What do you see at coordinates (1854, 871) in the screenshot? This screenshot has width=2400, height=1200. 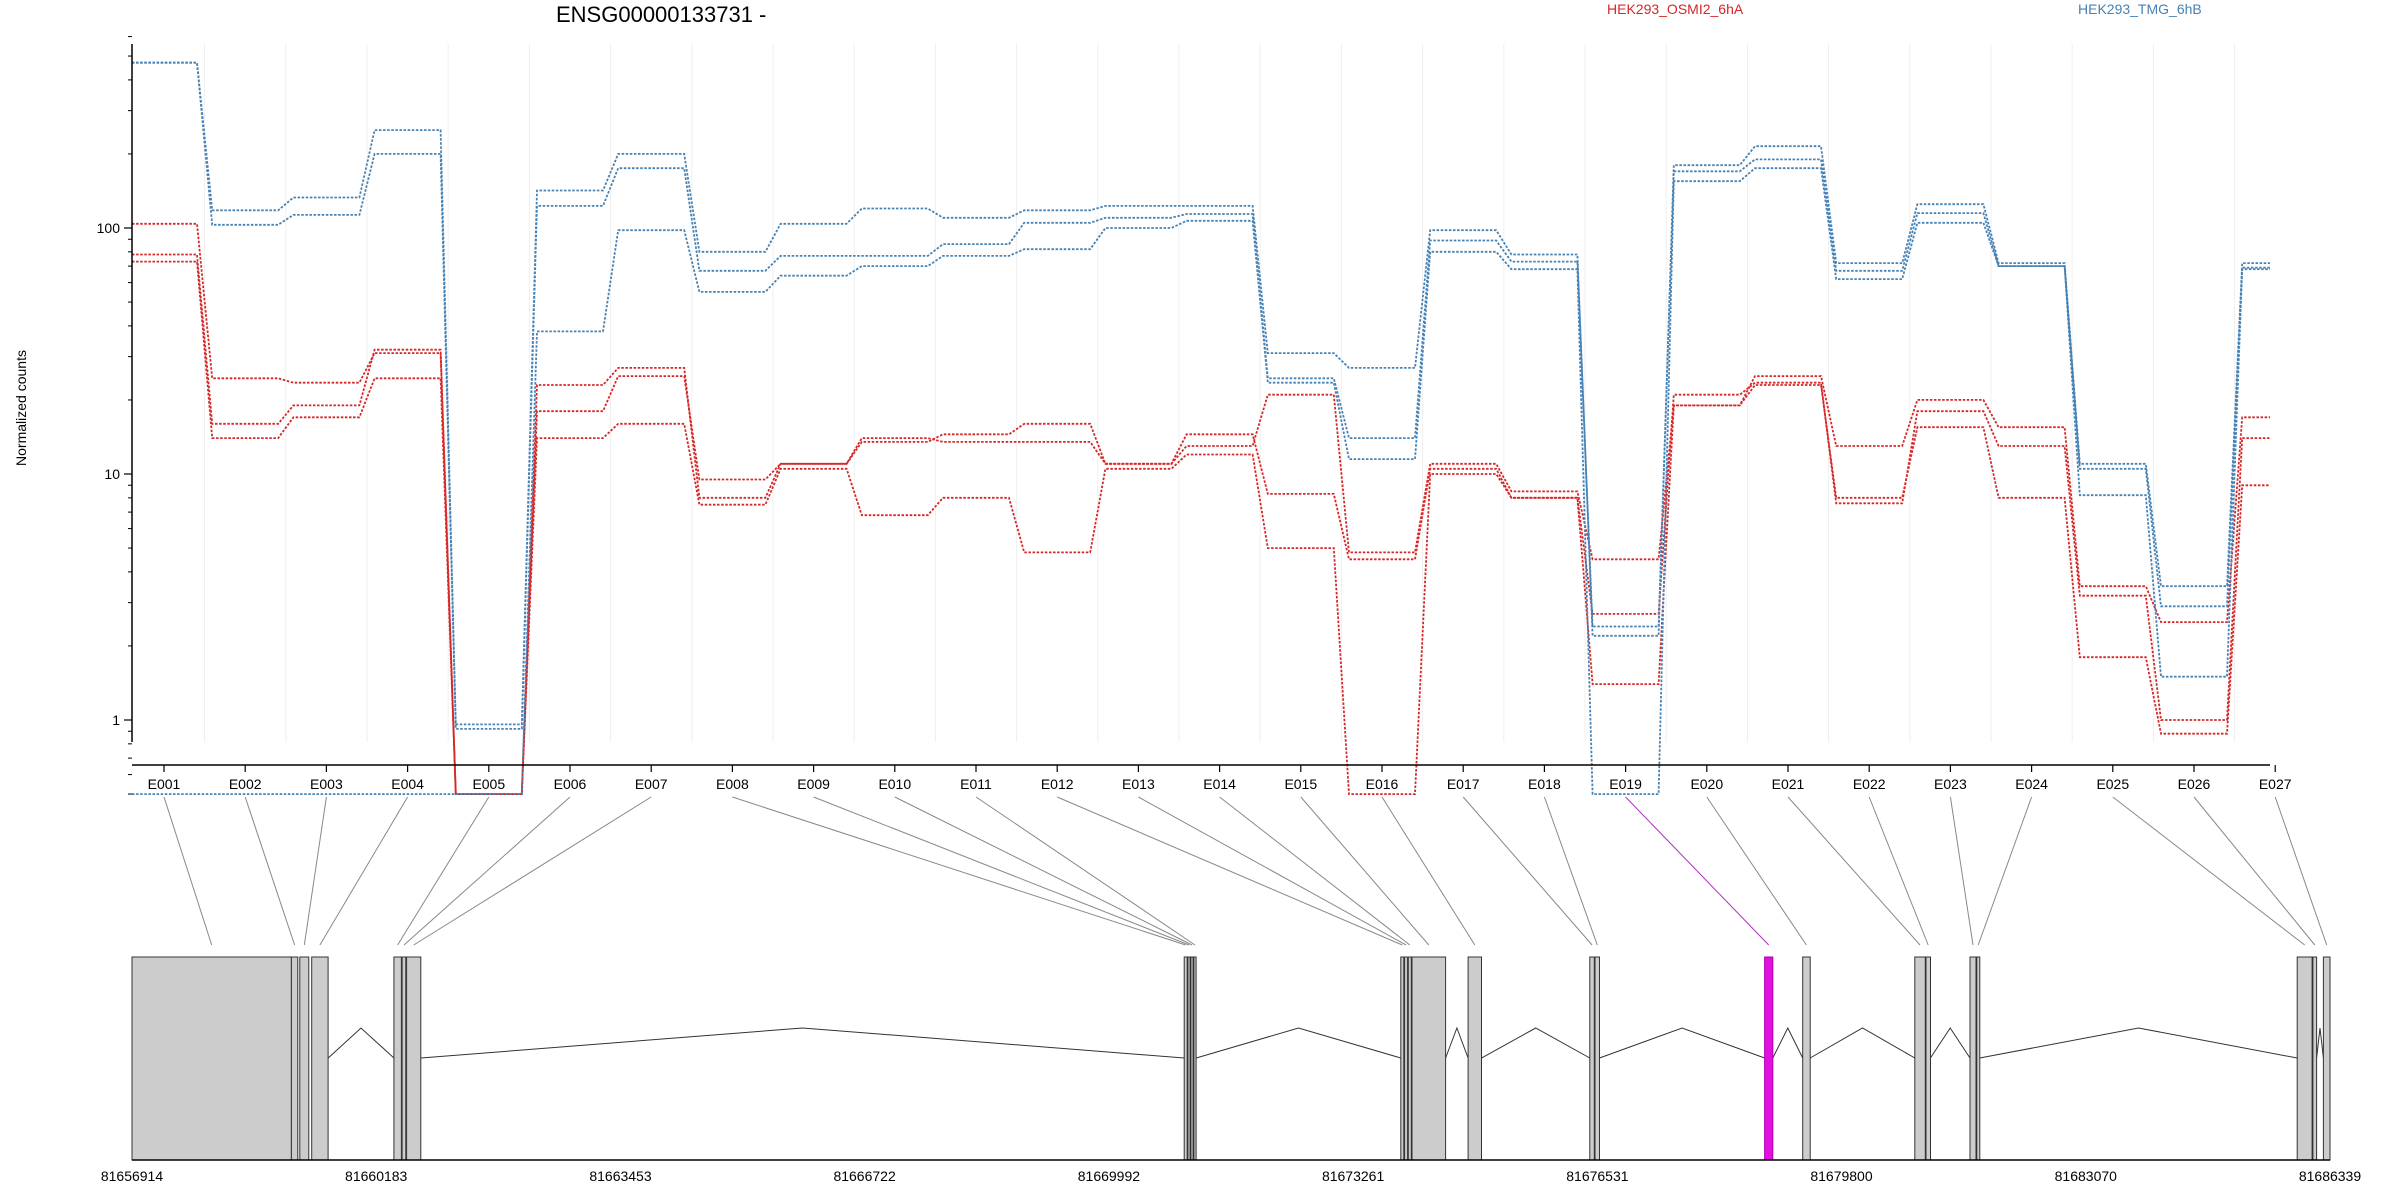 I see `connector-e021` at bounding box center [1854, 871].